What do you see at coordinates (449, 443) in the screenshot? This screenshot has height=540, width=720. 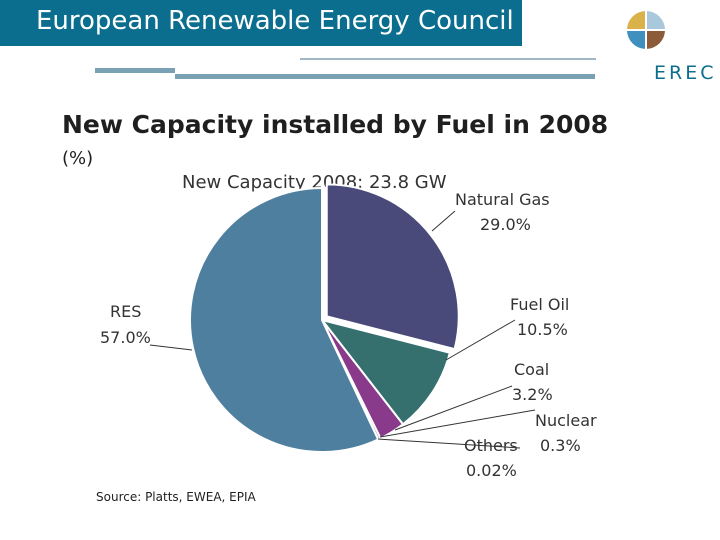 I see `leader-line-others` at bounding box center [449, 443].